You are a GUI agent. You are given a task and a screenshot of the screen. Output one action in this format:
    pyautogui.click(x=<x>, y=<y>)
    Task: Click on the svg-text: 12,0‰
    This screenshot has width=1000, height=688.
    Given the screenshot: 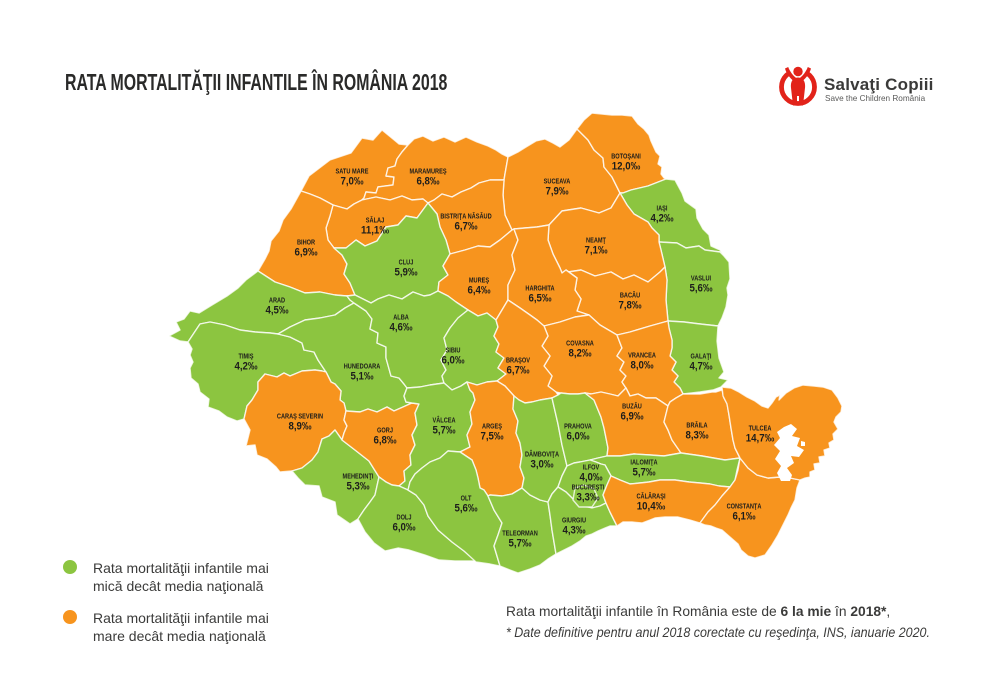 What is the action you would take?
    pyautogui.click(x=626, y=167)
    